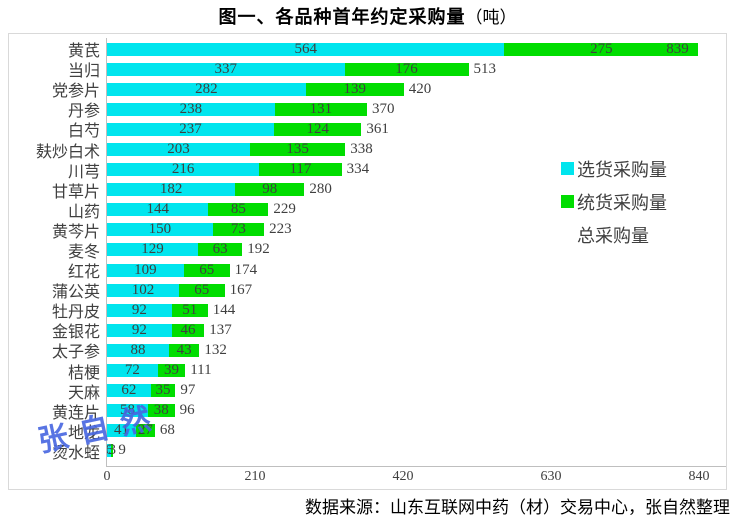  What do you see at coordinates (367, 190) in the screenshot?
I see `bar-row: 甘草片 182 98 280` at bounding box center [367, 190].